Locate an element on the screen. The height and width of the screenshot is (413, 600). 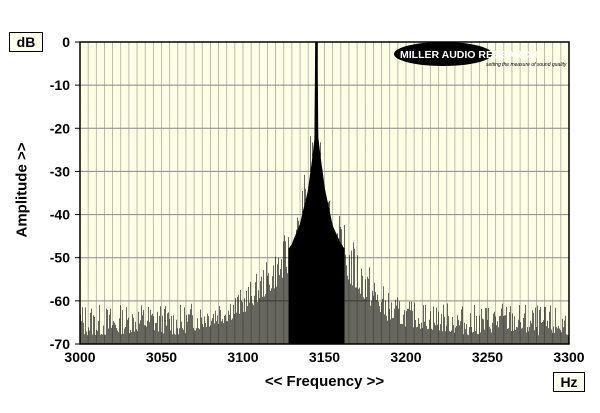
y-tick-label: -10 is located at coordinates (60, 85).